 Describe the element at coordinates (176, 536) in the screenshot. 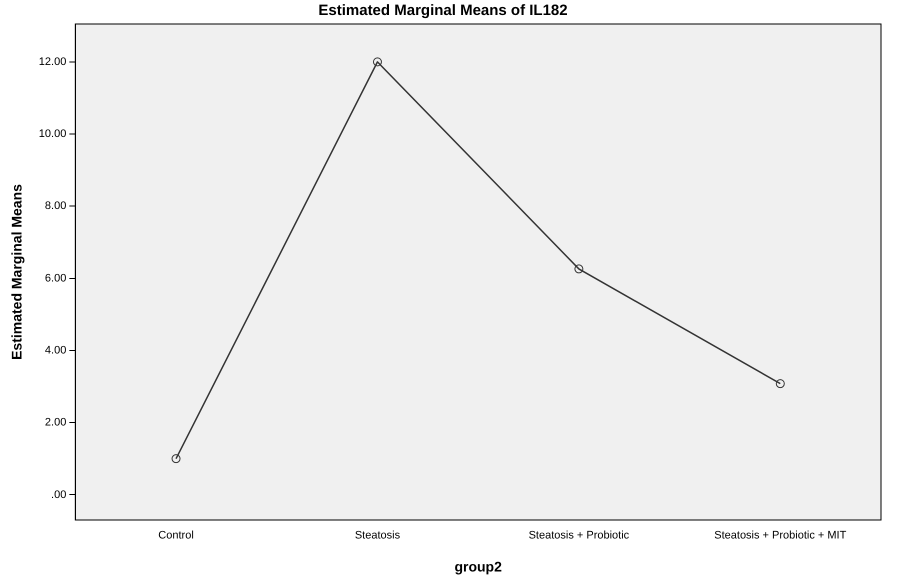

I see `x-tick-label: Control` at that location.